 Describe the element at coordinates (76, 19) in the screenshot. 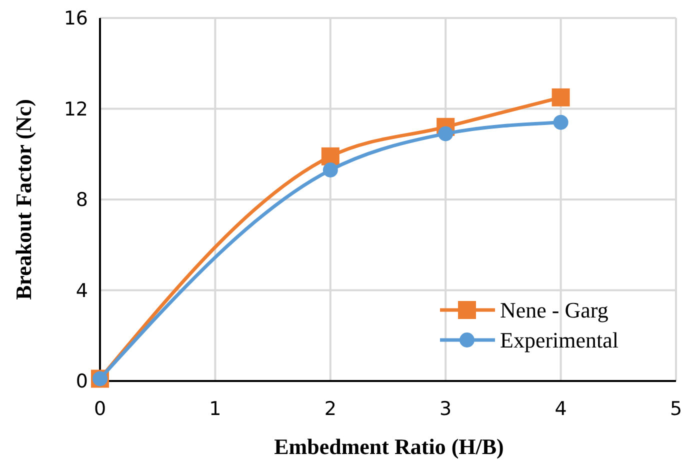

I see `y-tick-label: 16` at that location.